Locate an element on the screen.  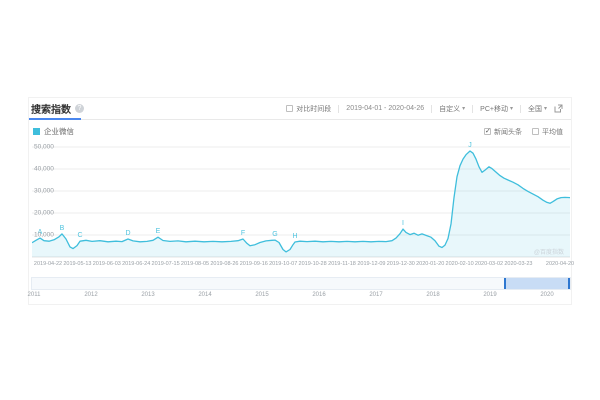
slider-year-label: 2014 is located at coordinates (205, 295).